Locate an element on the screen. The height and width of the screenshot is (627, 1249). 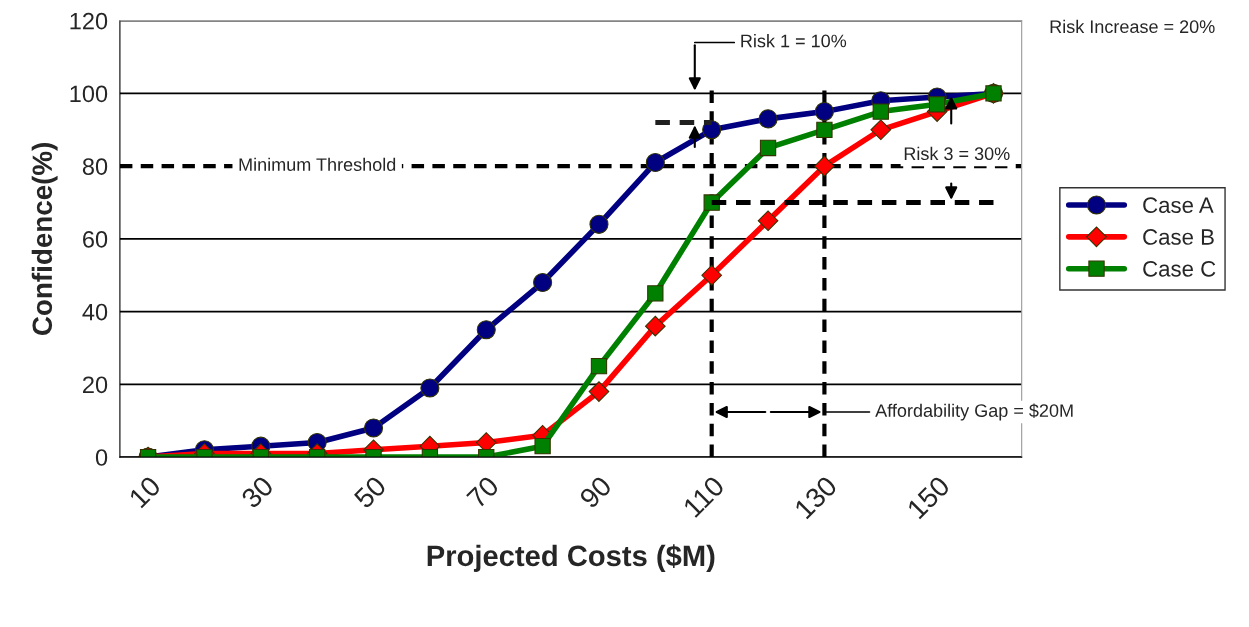
y-axis-title: Confidence(%) is located at coordinates (44, 239).